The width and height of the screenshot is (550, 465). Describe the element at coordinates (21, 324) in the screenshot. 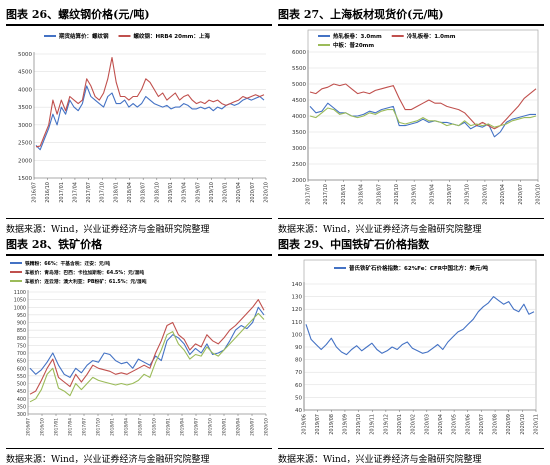

I see `y-tick-label: 900` at that location.